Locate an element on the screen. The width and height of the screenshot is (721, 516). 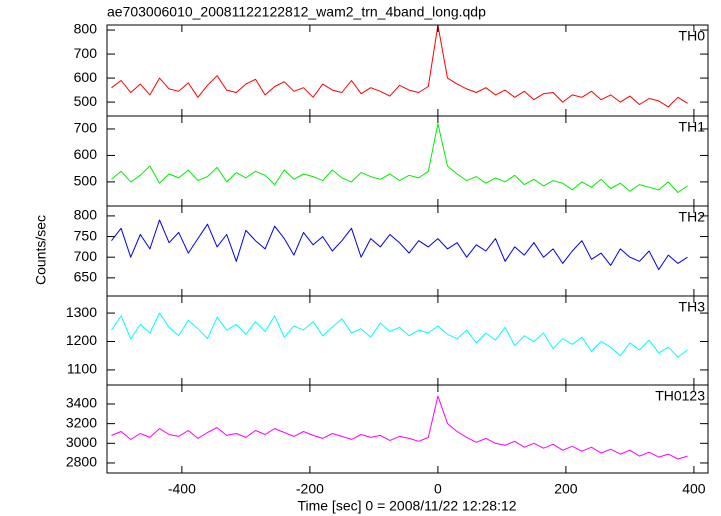
y-tick-label: 2800 is located at coordinates (81, 462).